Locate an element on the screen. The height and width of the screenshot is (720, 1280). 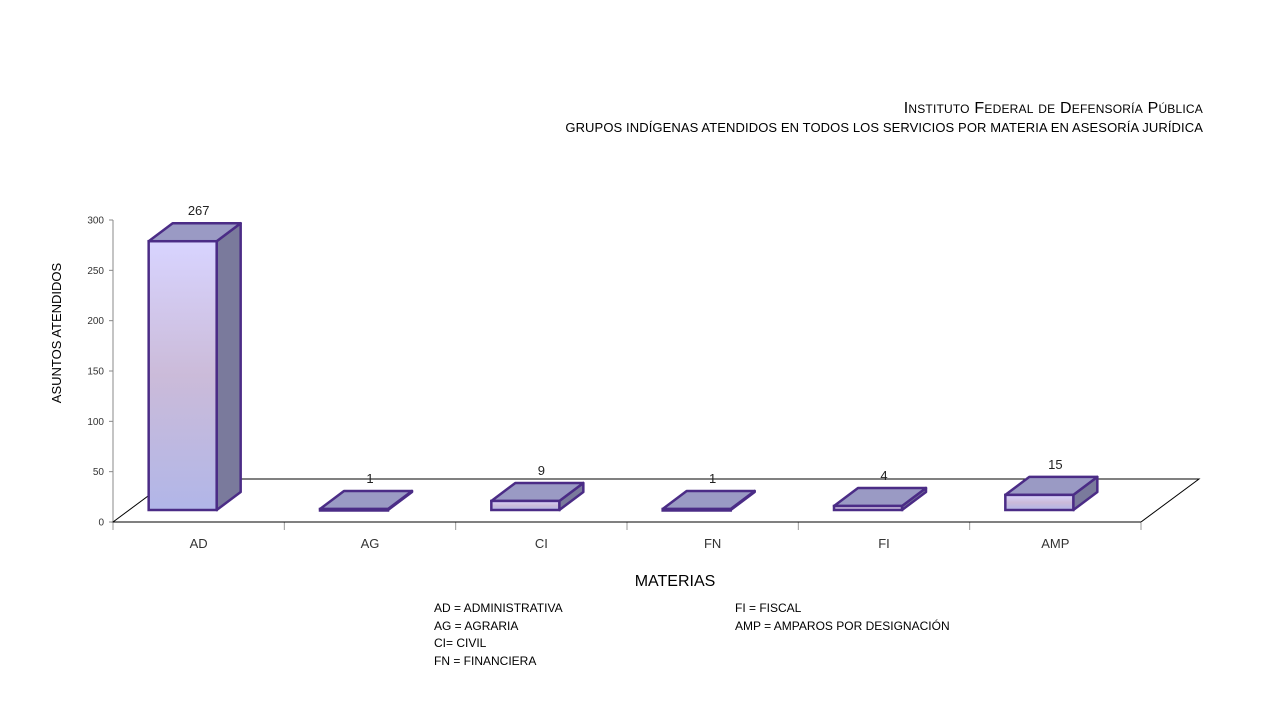
x-tick-label: CI is located at coordinates (541, 543).